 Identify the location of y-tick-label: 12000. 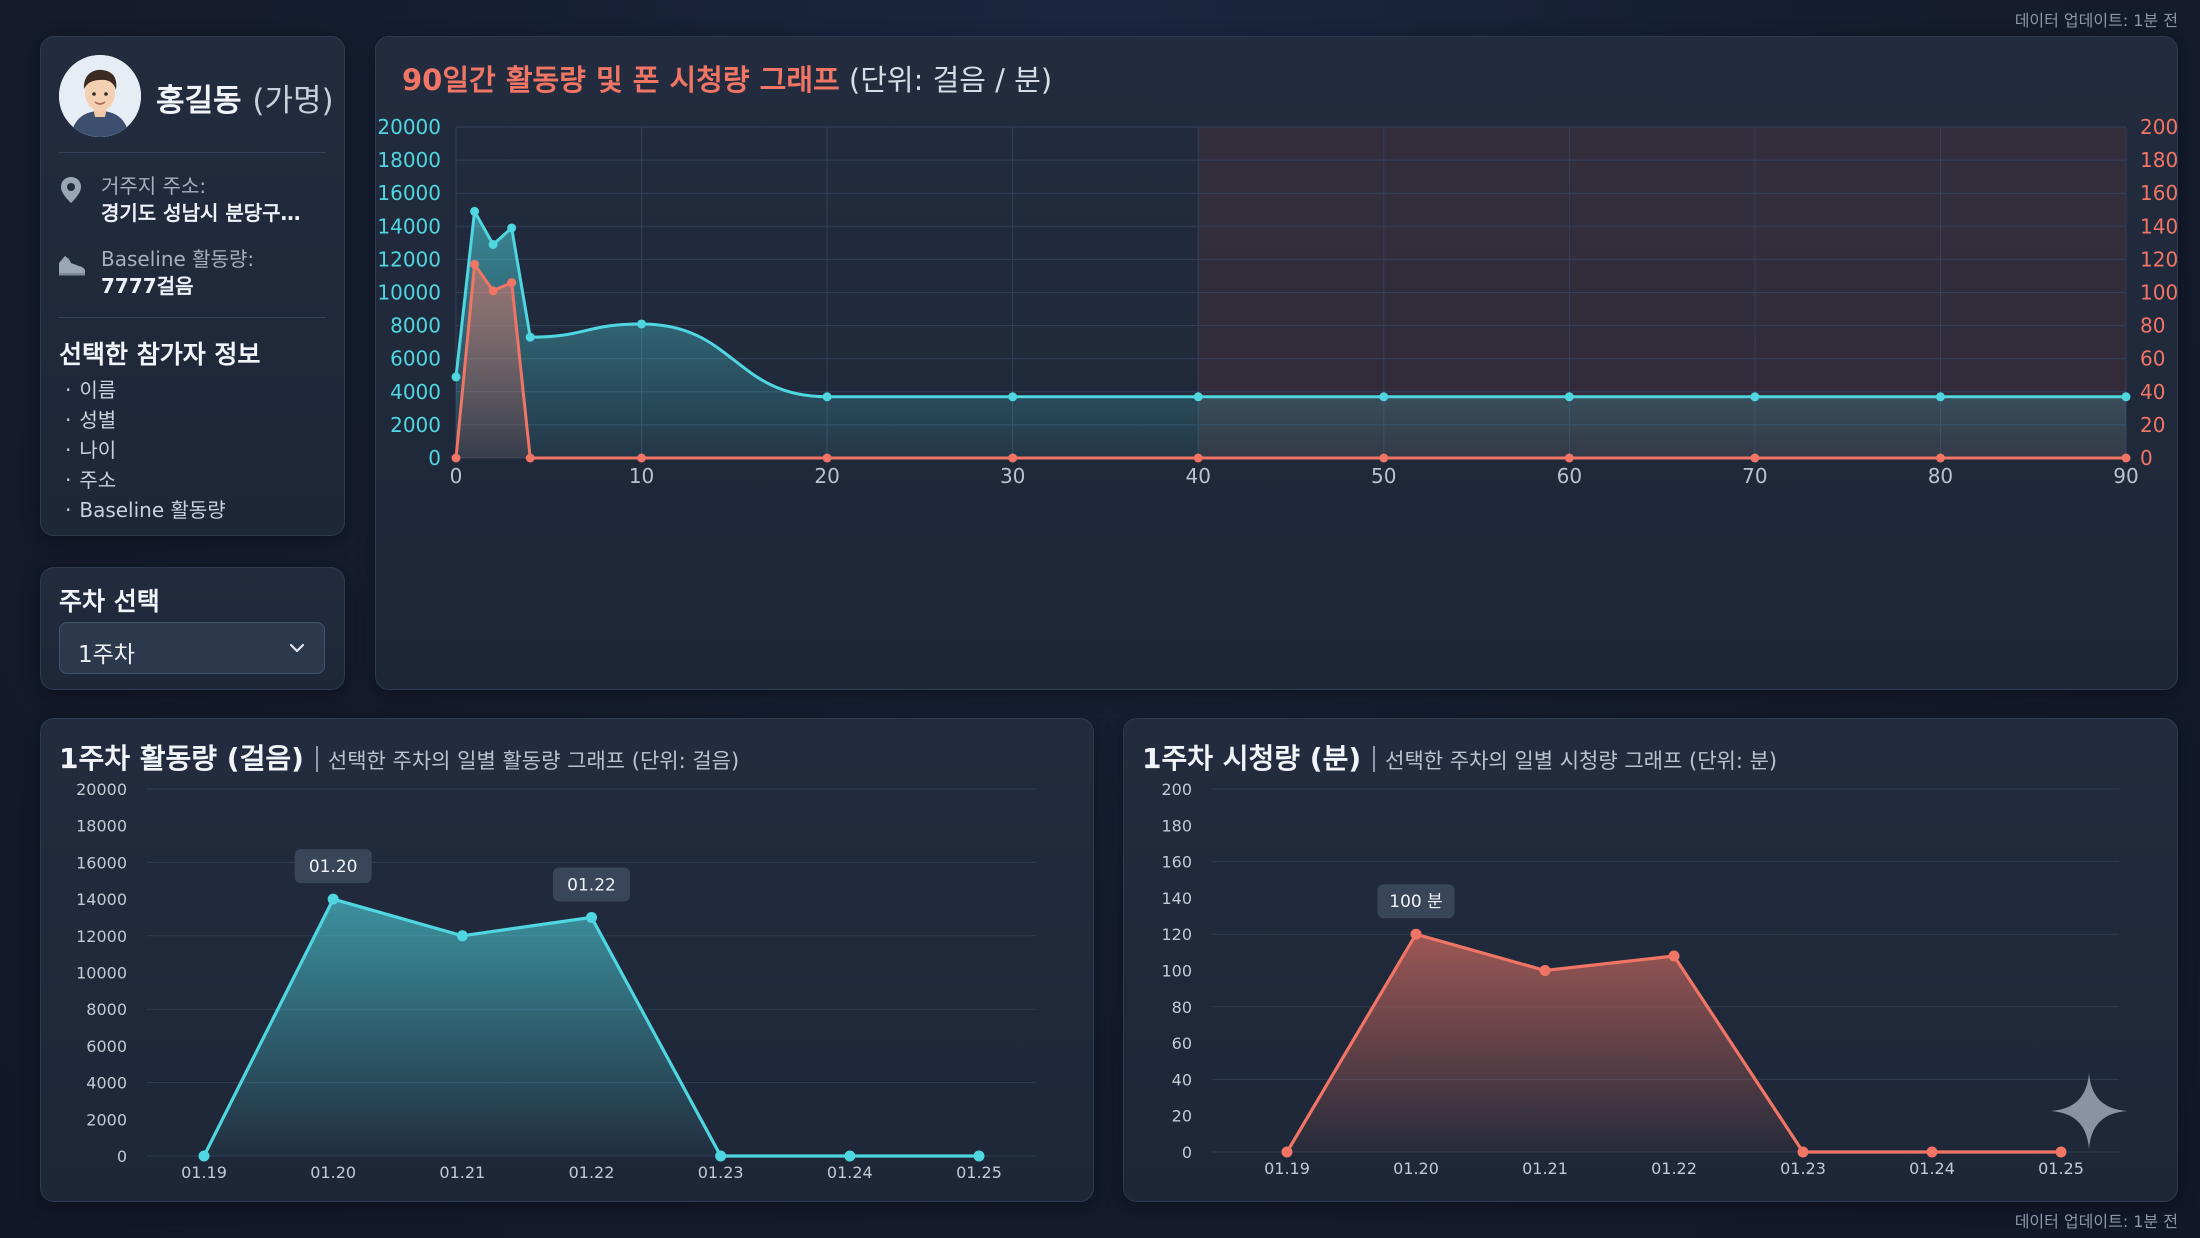
(101, 936).